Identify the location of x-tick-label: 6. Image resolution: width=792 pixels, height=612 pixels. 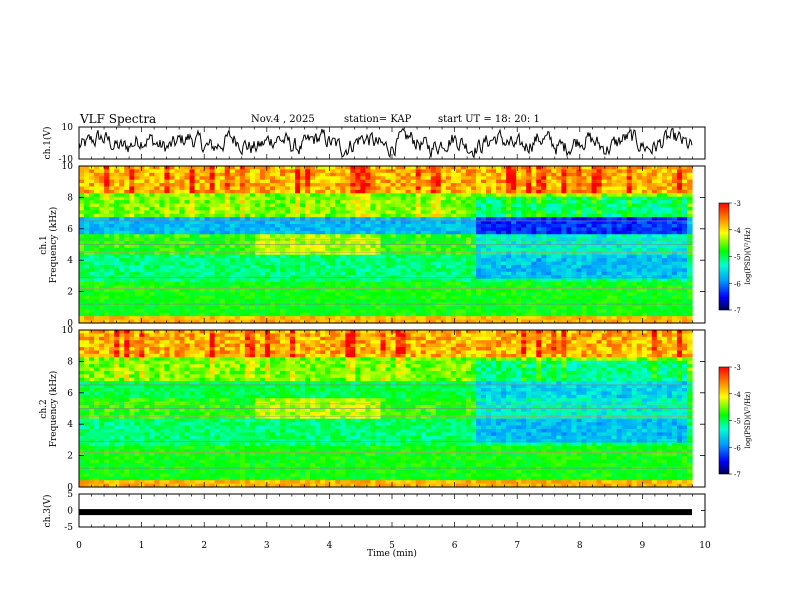
(455, 546).